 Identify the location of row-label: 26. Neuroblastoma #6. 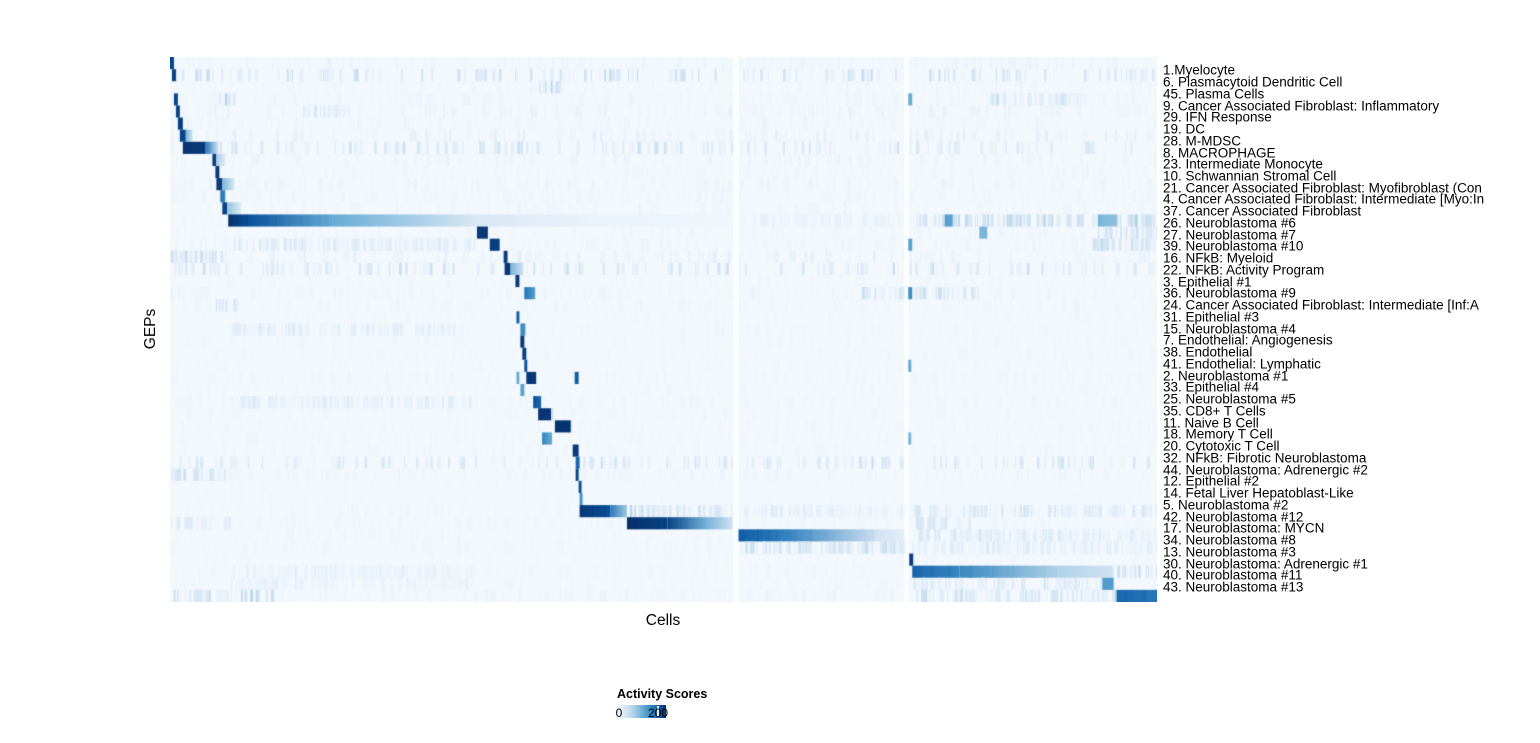
(1229, 223).